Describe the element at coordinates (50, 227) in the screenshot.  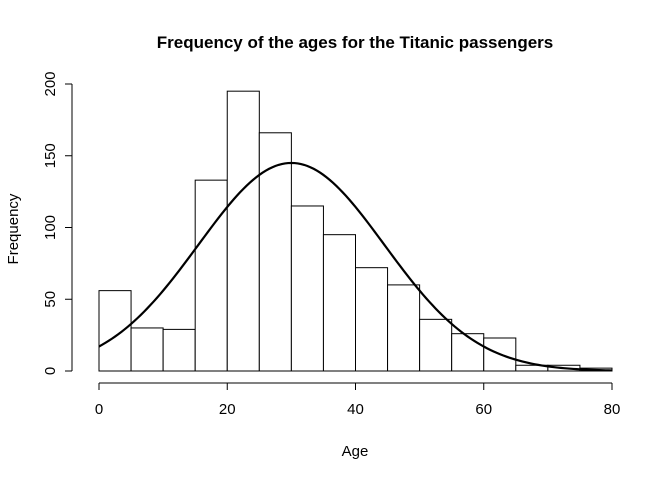
I see `y-tick-label: 100` at that location.